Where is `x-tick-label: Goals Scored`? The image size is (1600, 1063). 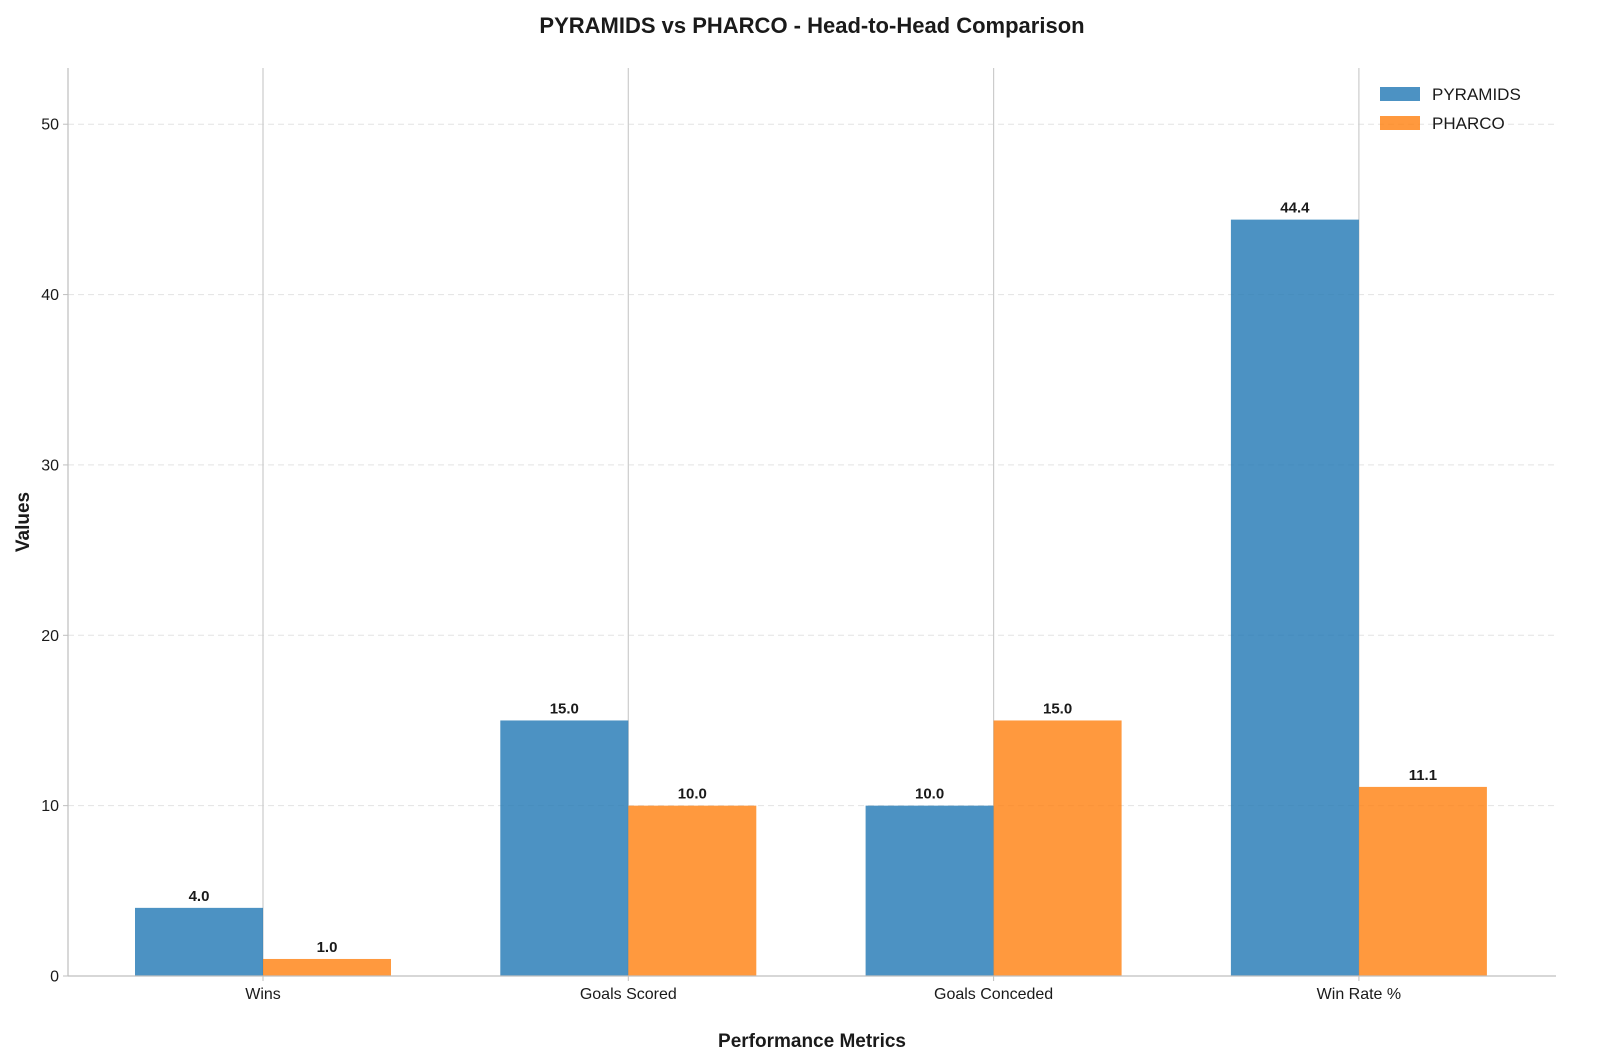
x-tick-label: Goals Scored is located at coordinates (628, 994).